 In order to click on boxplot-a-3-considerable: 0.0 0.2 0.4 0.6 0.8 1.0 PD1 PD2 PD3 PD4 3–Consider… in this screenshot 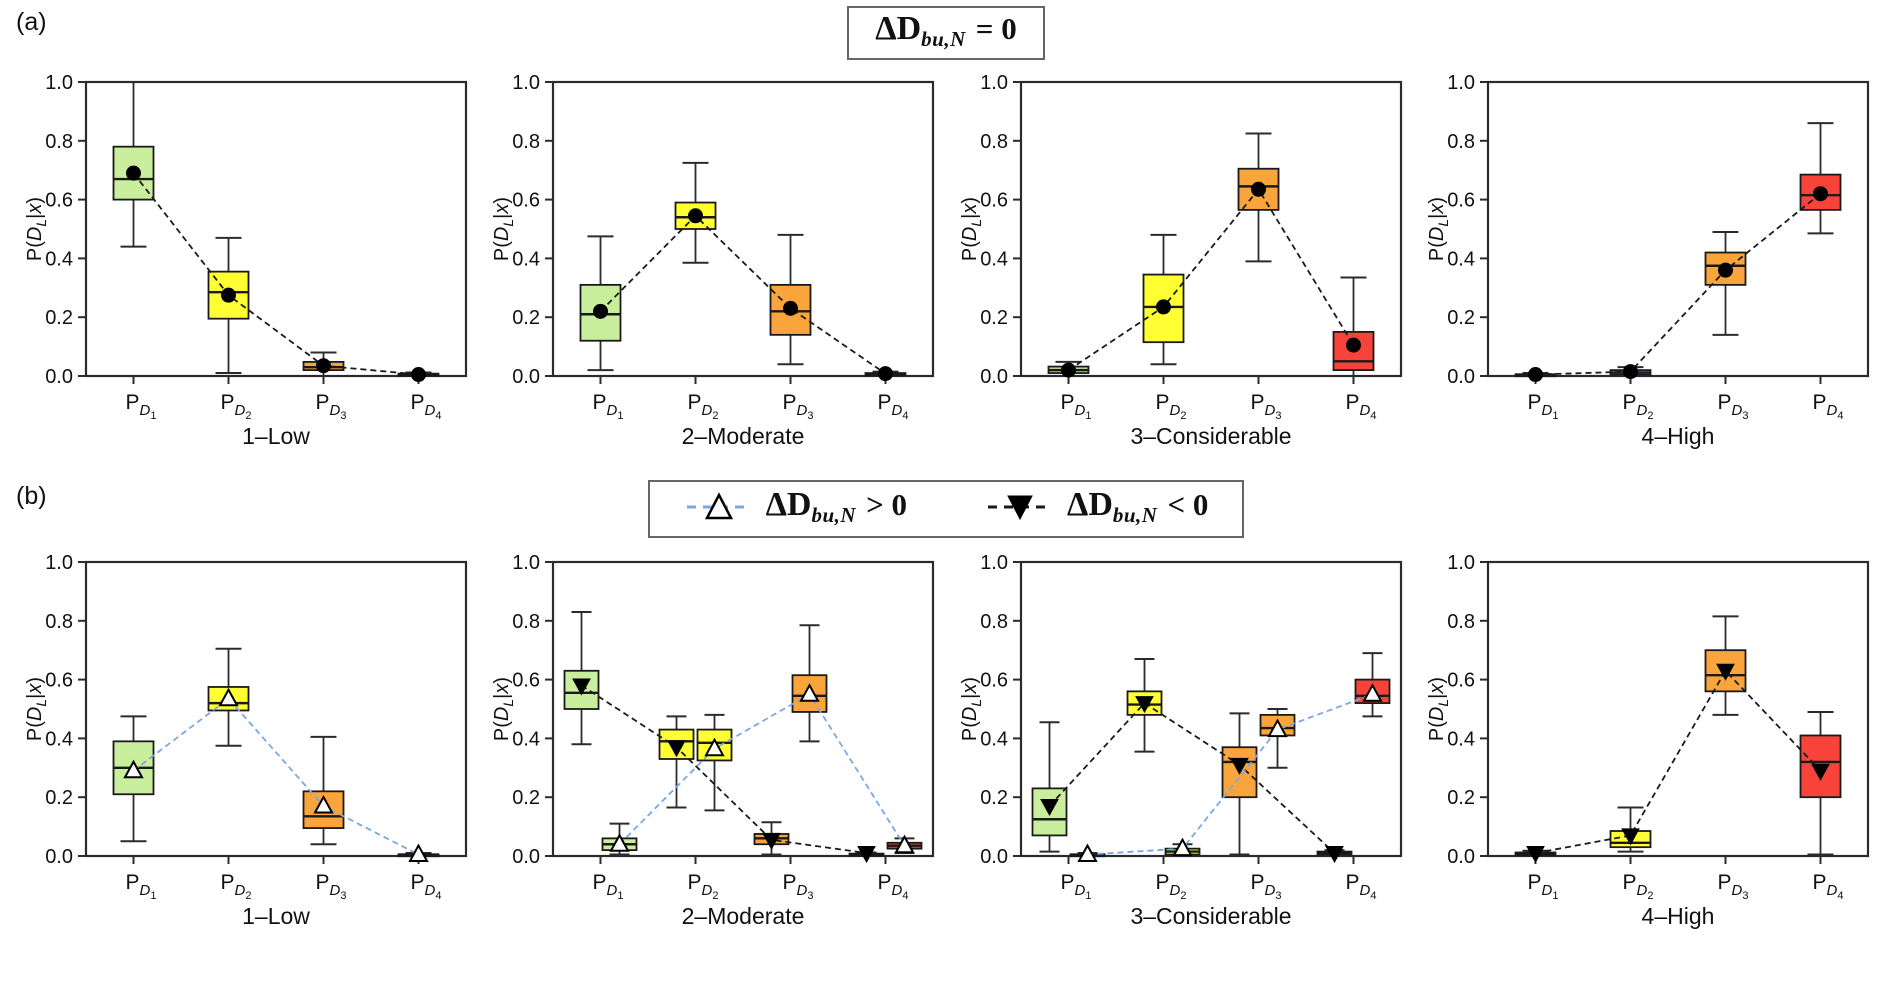, I will do `click(1180, 260)`.